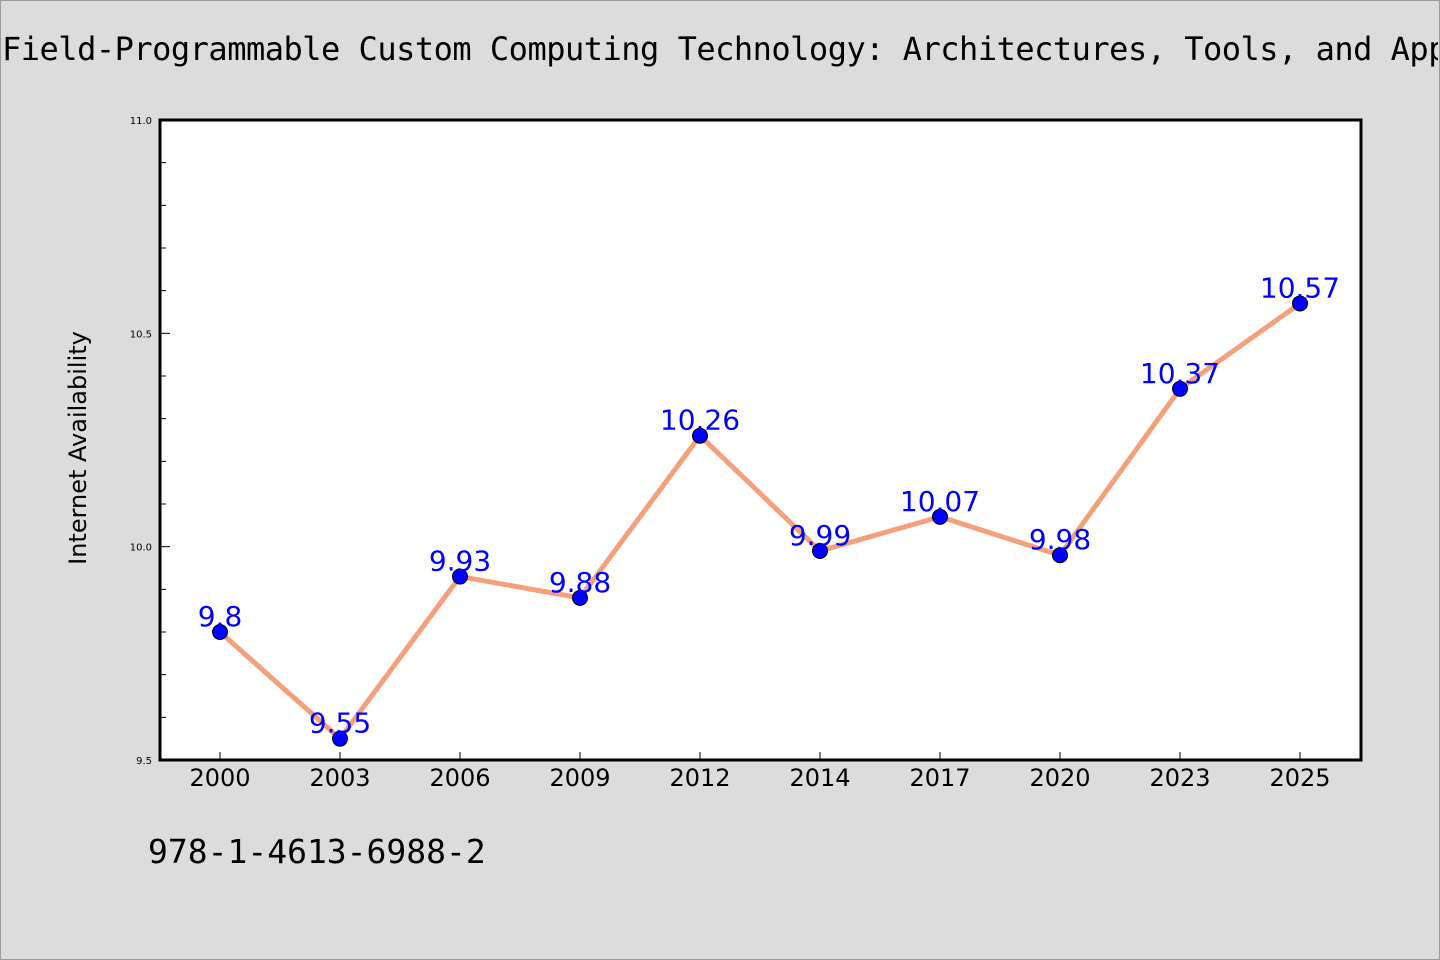 The image size is (1440, 960). What do you see at coordinates (220, 616) in the screenshot?
I see `data-label: 9.8` at bounding box center [220, 616].